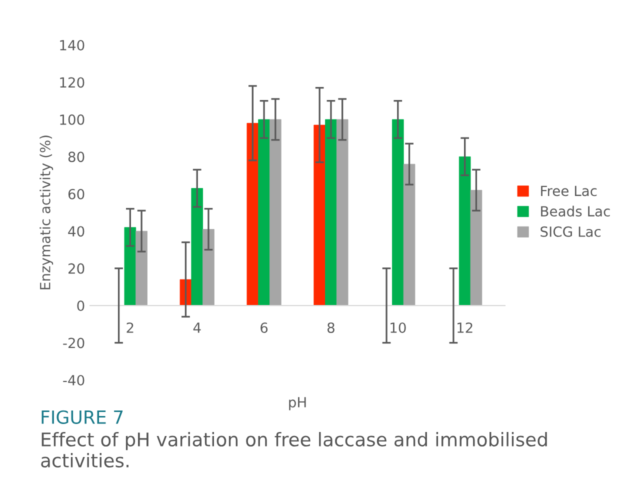  Describe the element at coordinates (197, 327) in the screenshot. I see `x-tick-label: 4` at that location.